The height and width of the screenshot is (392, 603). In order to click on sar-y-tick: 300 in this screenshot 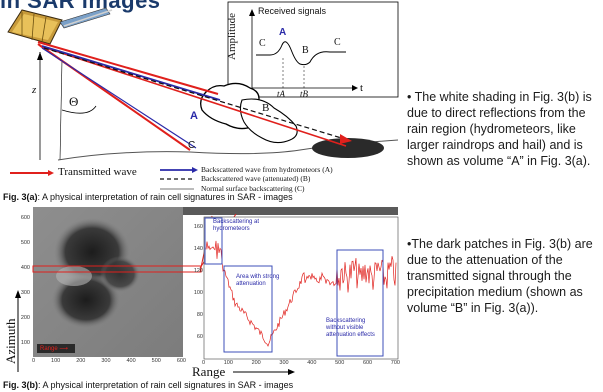, I will do `click(25, 293)`.